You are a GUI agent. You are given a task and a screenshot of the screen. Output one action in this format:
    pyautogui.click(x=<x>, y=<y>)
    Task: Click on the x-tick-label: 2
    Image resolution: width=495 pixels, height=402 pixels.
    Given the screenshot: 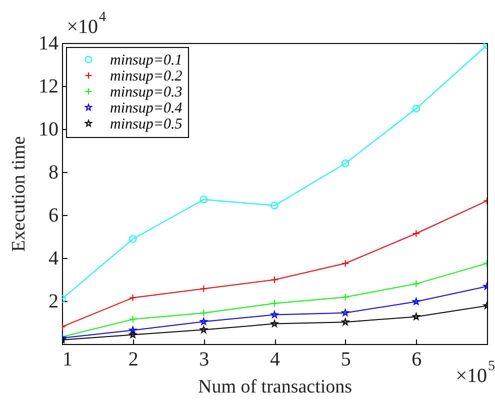 What is the action you would take?
    pyautogui.click(x=133, y=359)
    